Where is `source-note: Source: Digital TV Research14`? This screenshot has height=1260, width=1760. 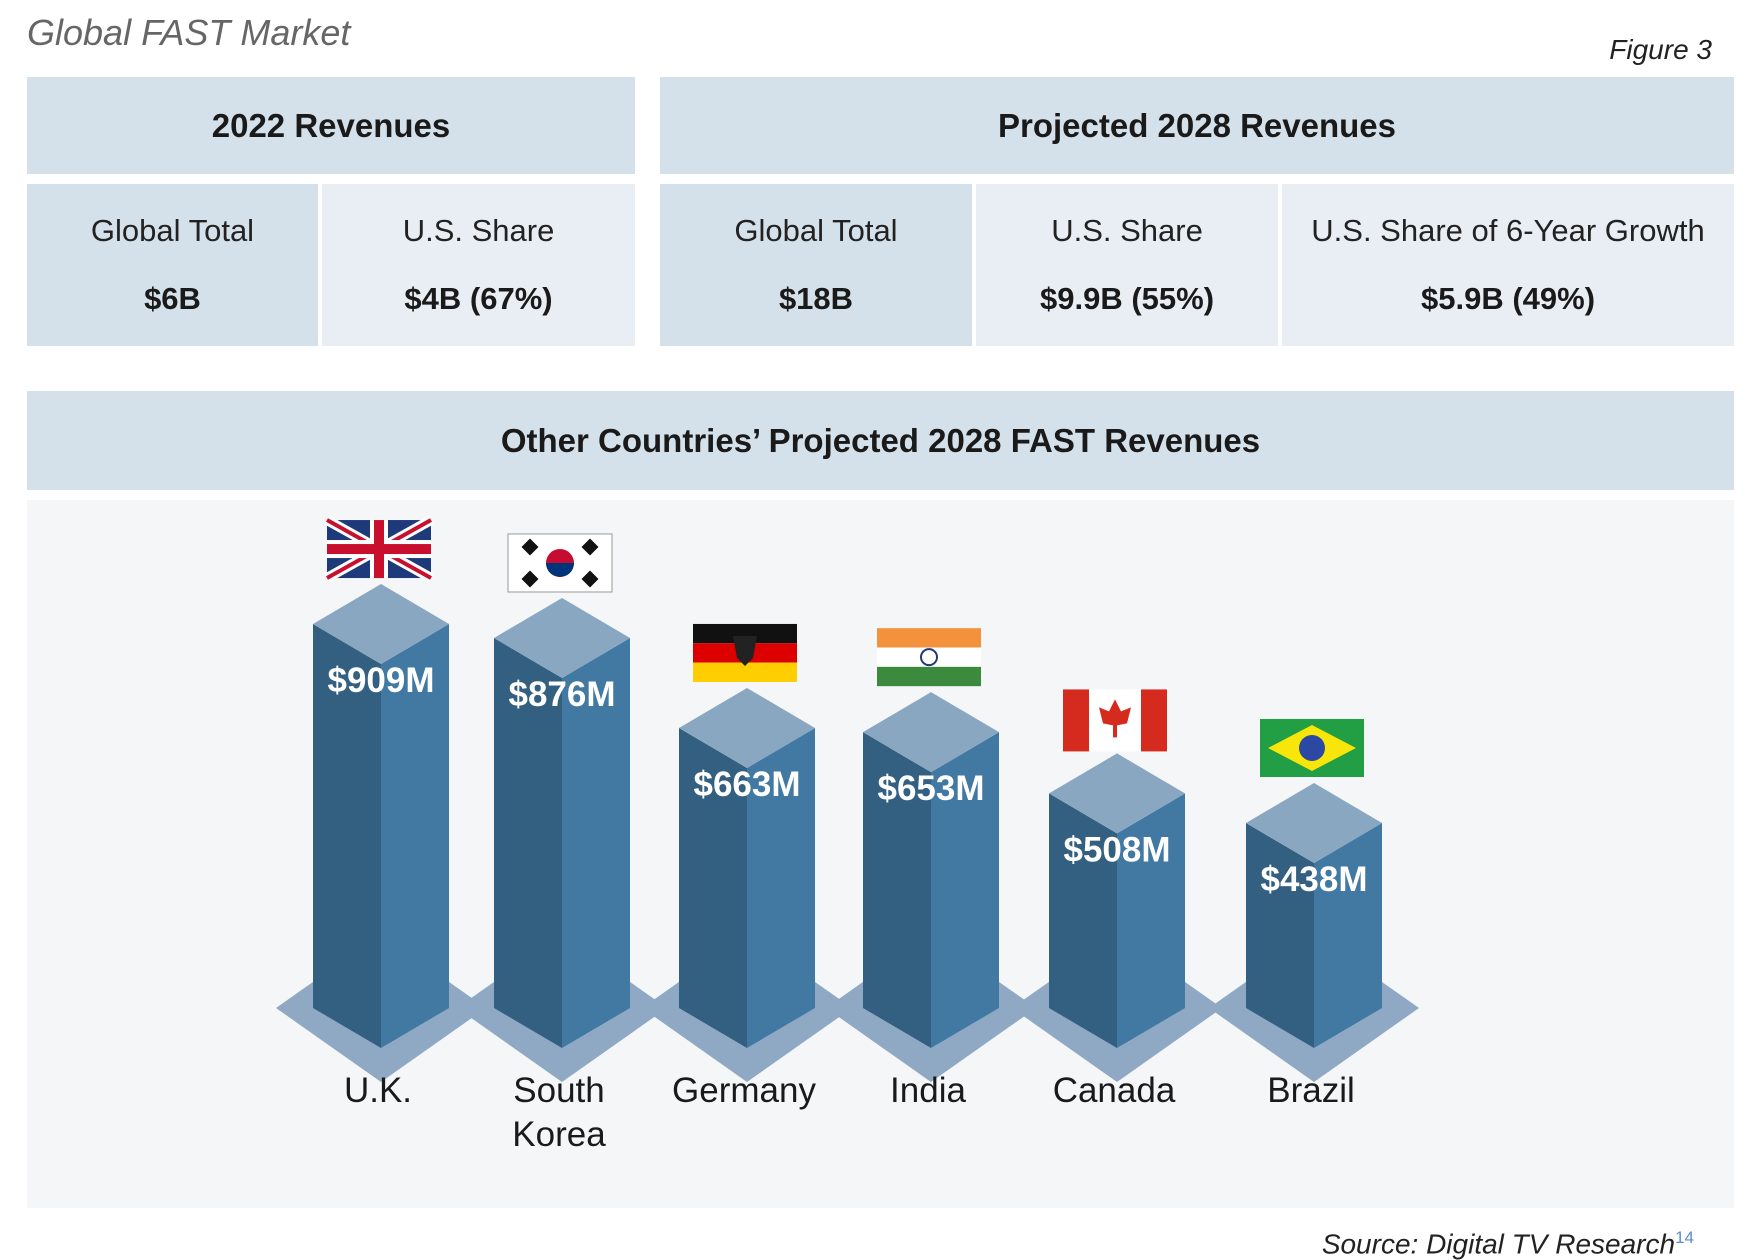
source-note: Source: Digital TV Research14 is located at coordinates (1508, 1244).